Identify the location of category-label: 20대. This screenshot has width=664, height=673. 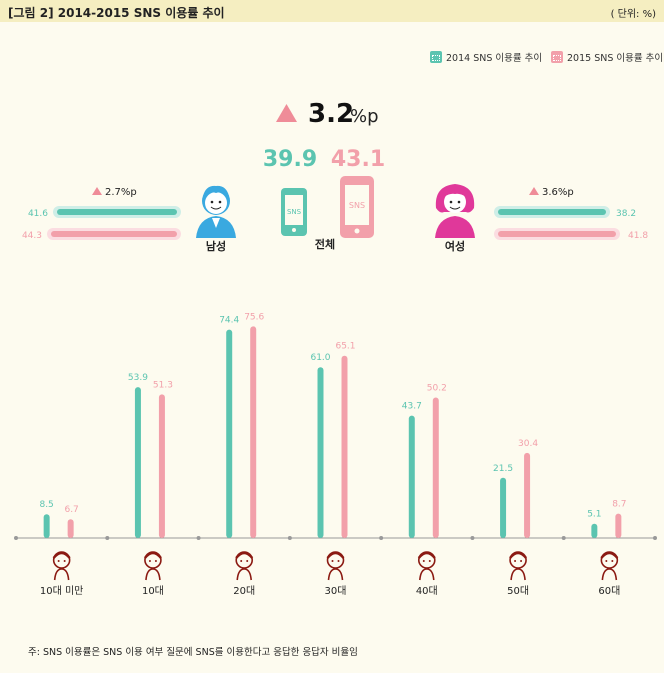
(244, 591).